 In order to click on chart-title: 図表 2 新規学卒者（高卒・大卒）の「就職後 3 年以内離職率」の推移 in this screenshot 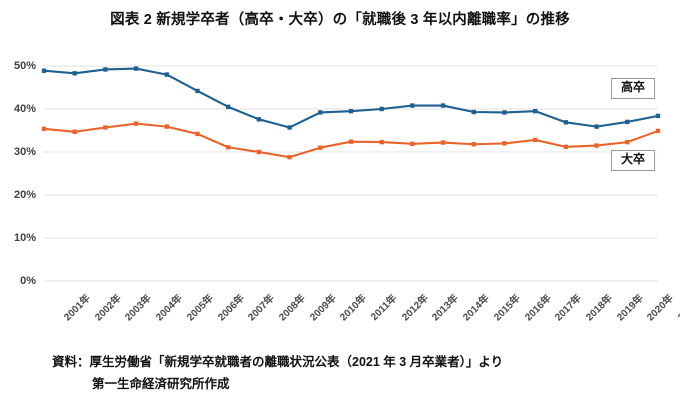, I will do `click(340, 20)`.